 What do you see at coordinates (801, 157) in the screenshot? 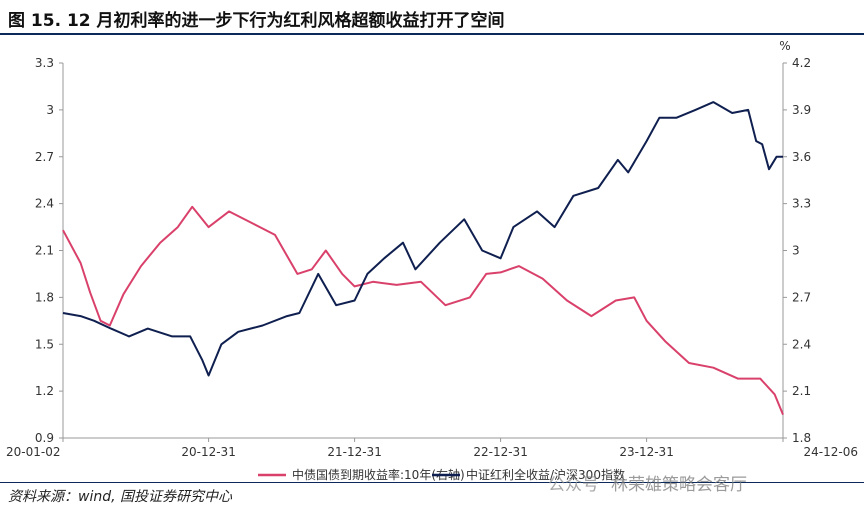
I see `right-tick-label: 3.6` at bounding box center [801, 157].